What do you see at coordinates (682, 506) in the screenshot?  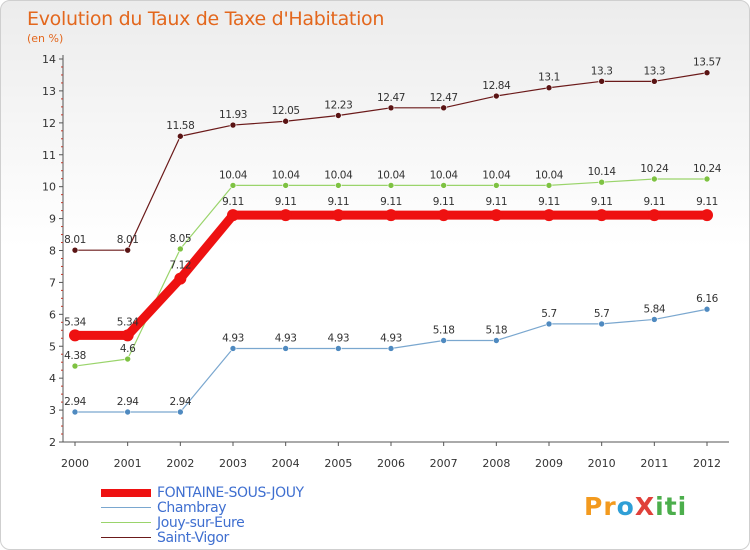 I see `logo-letter: i` at bounding box center [682, 506].